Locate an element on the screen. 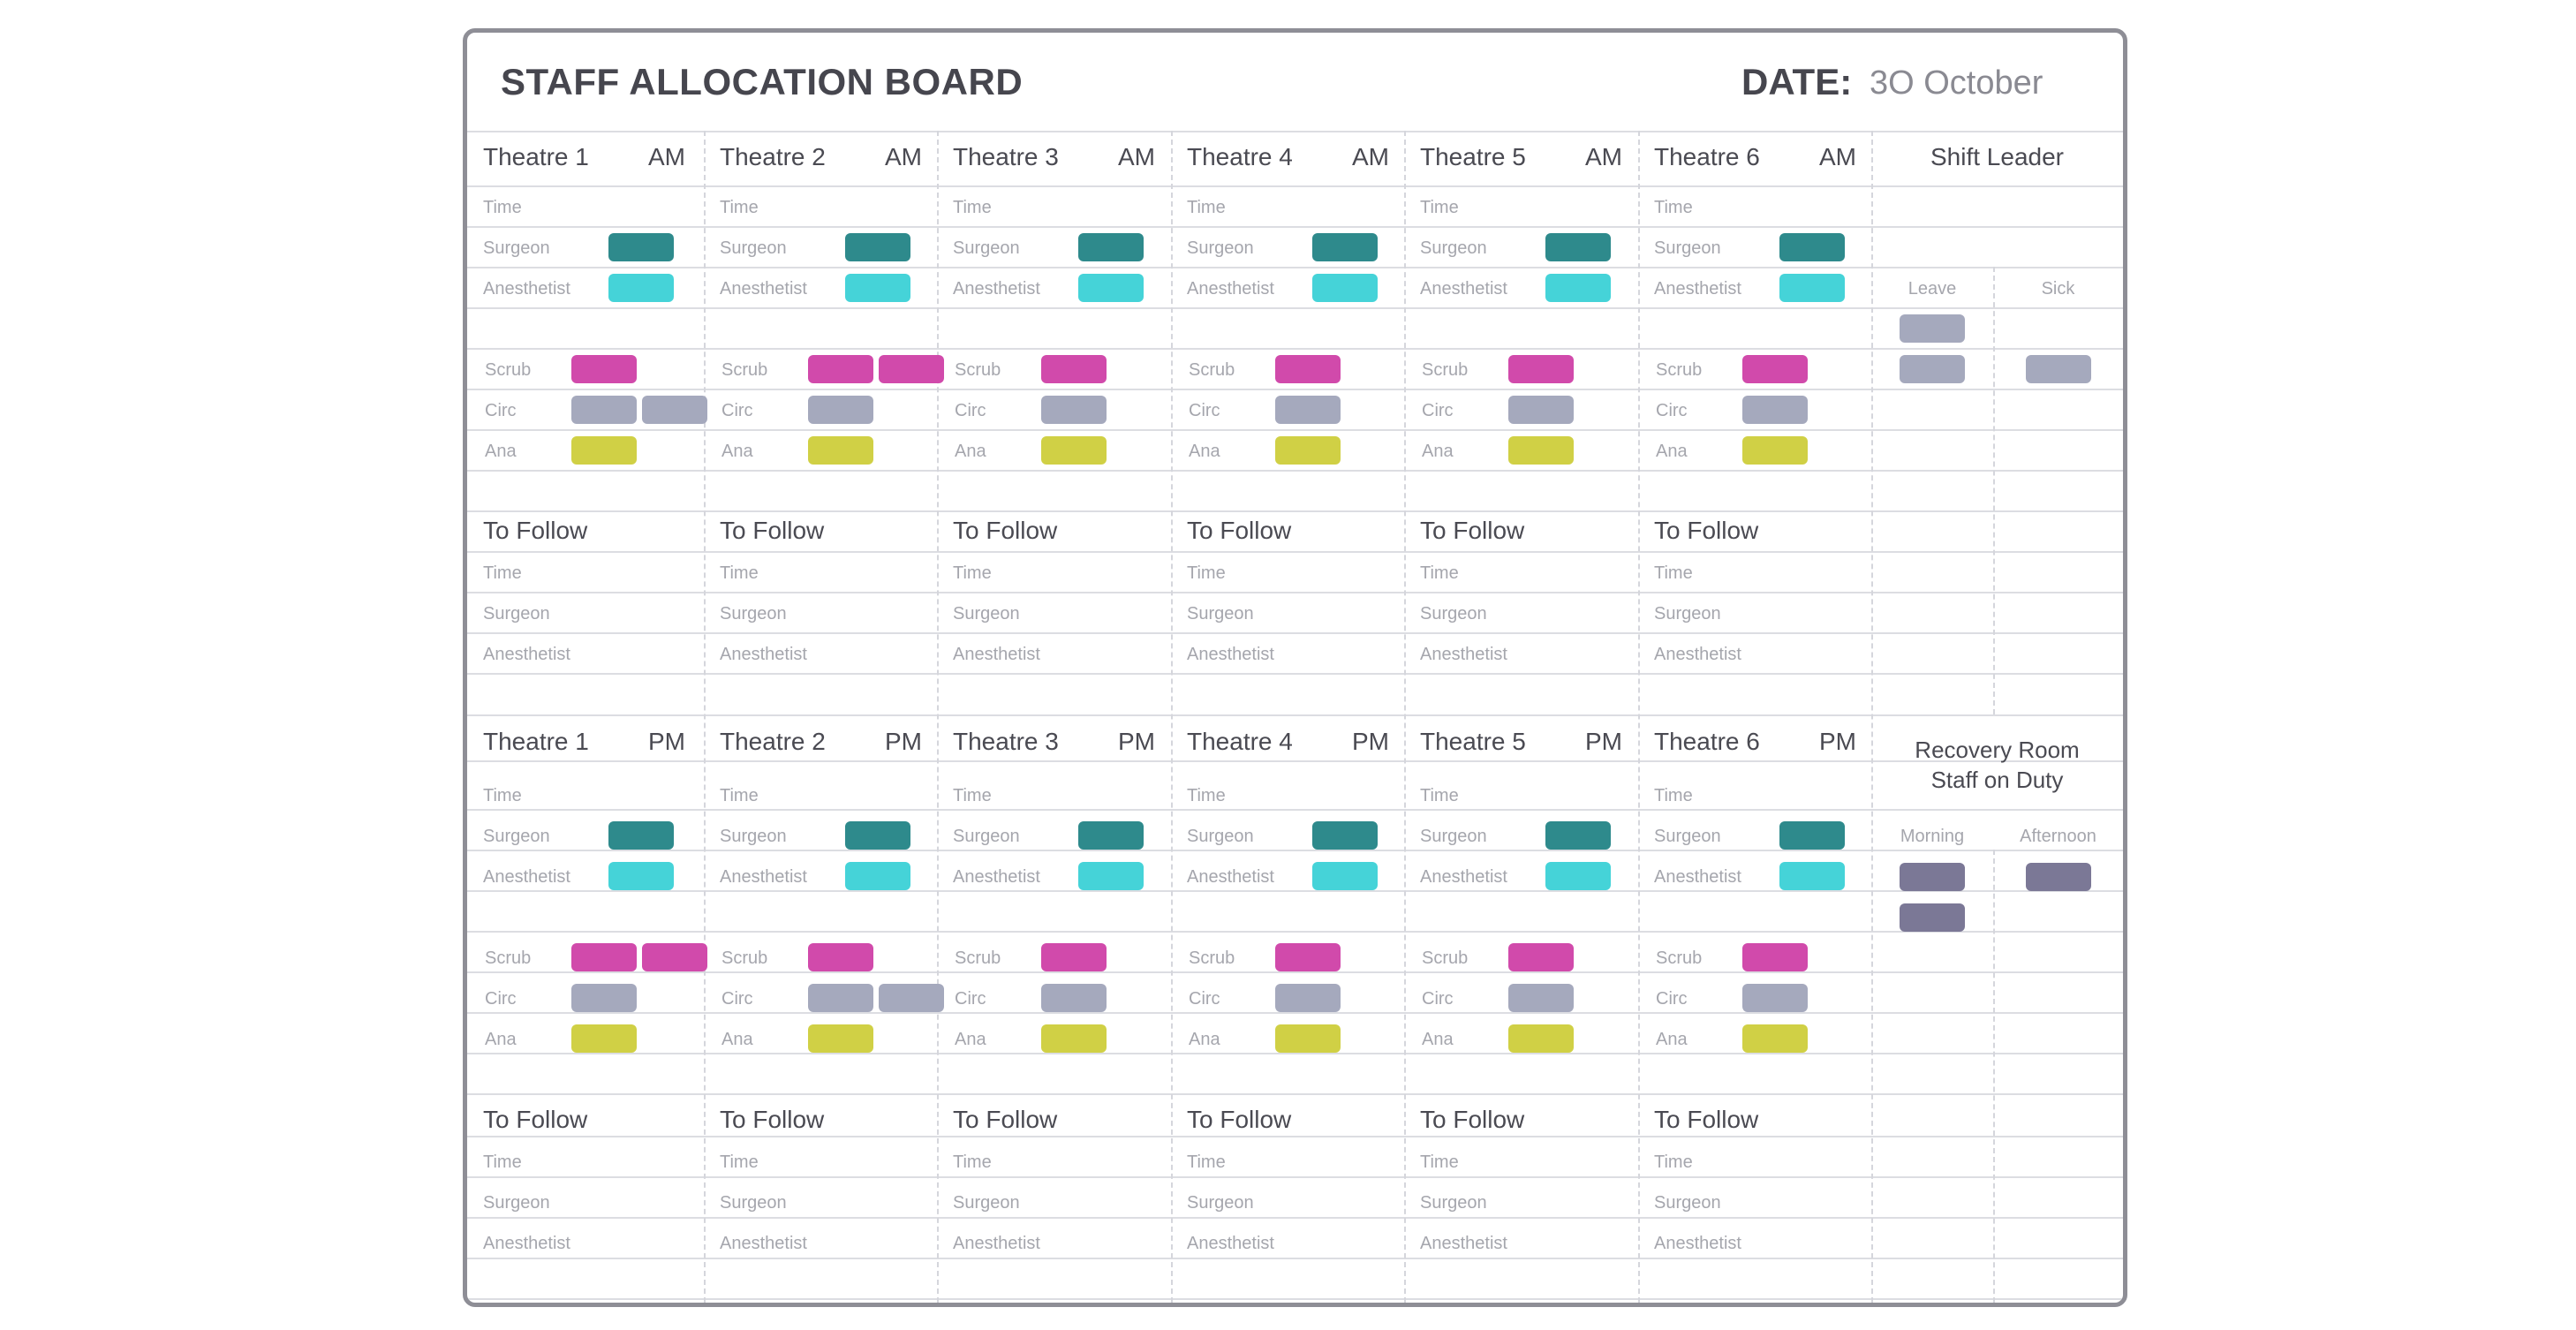 This screenshot has width=2576, height=1330. sick-magnet is located at coordinates (2058, 369).